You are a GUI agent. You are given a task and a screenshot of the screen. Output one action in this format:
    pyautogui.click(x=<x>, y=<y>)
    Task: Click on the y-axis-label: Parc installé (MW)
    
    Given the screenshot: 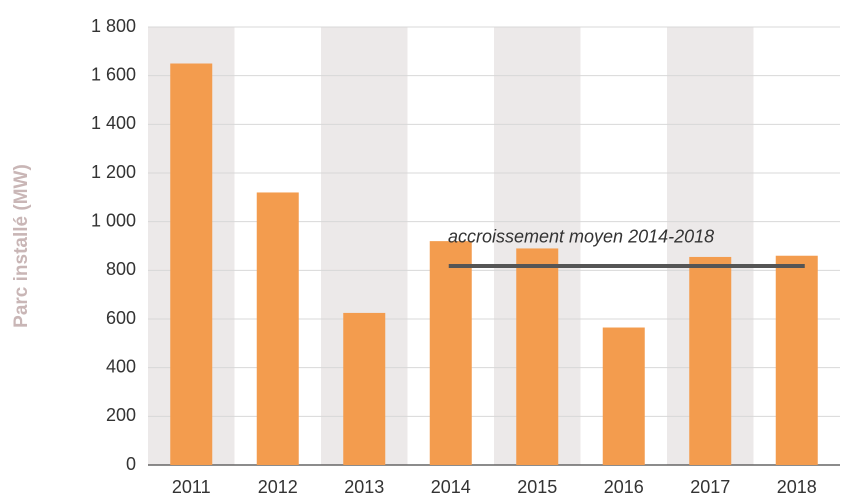 What is the action you would take?
    pyautogui.click(x=21, y=246)
    